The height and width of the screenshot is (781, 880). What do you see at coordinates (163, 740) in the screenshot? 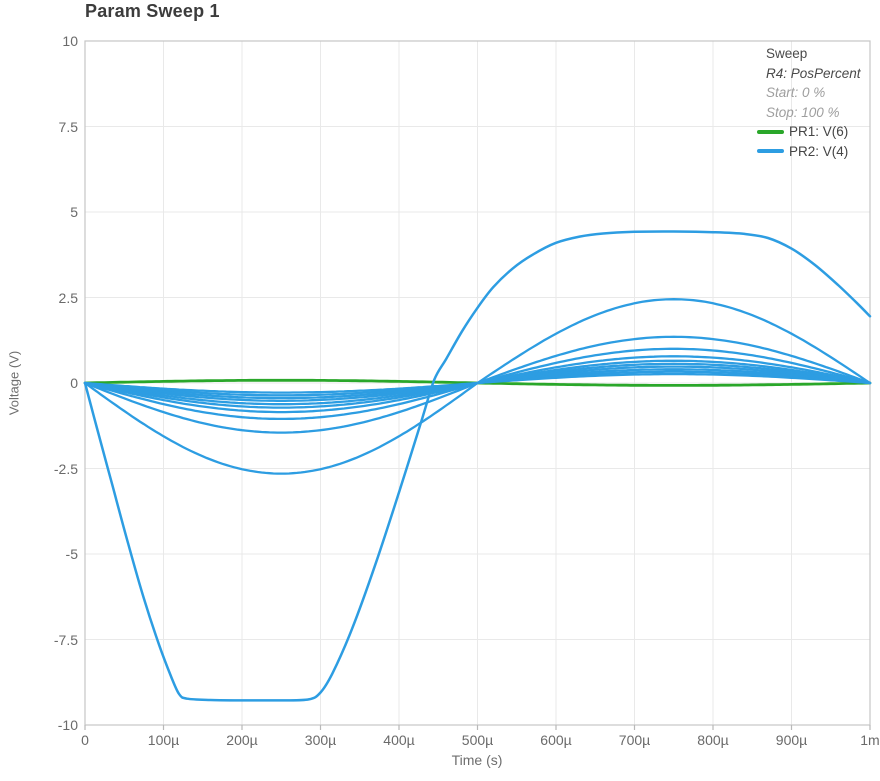
I see `x-tick-label: 100µ` at bounding box center [163, 740].